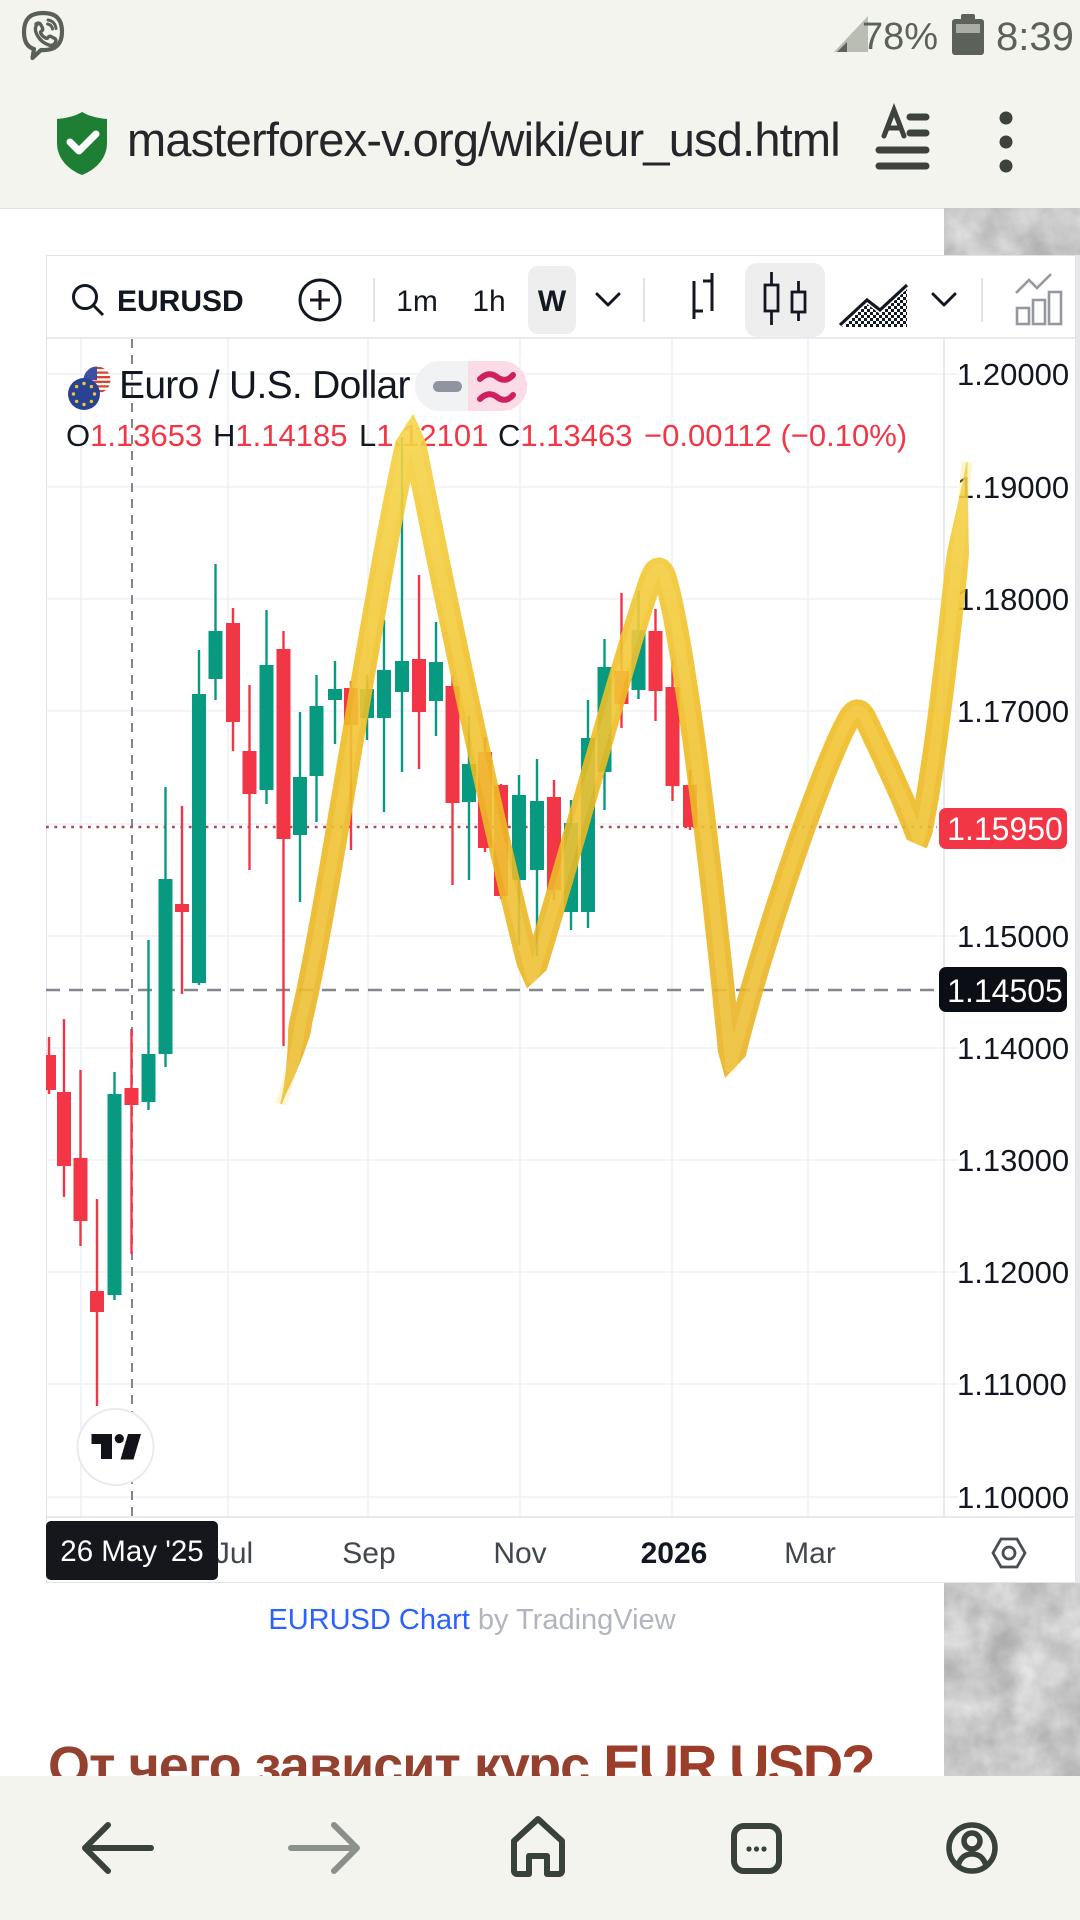 The image size is (1080, 1920). What do you see at coordinates (1013, 599) in the screenshot?
I see `svg-text: 1.18000` at bounding box center [1013, 599].